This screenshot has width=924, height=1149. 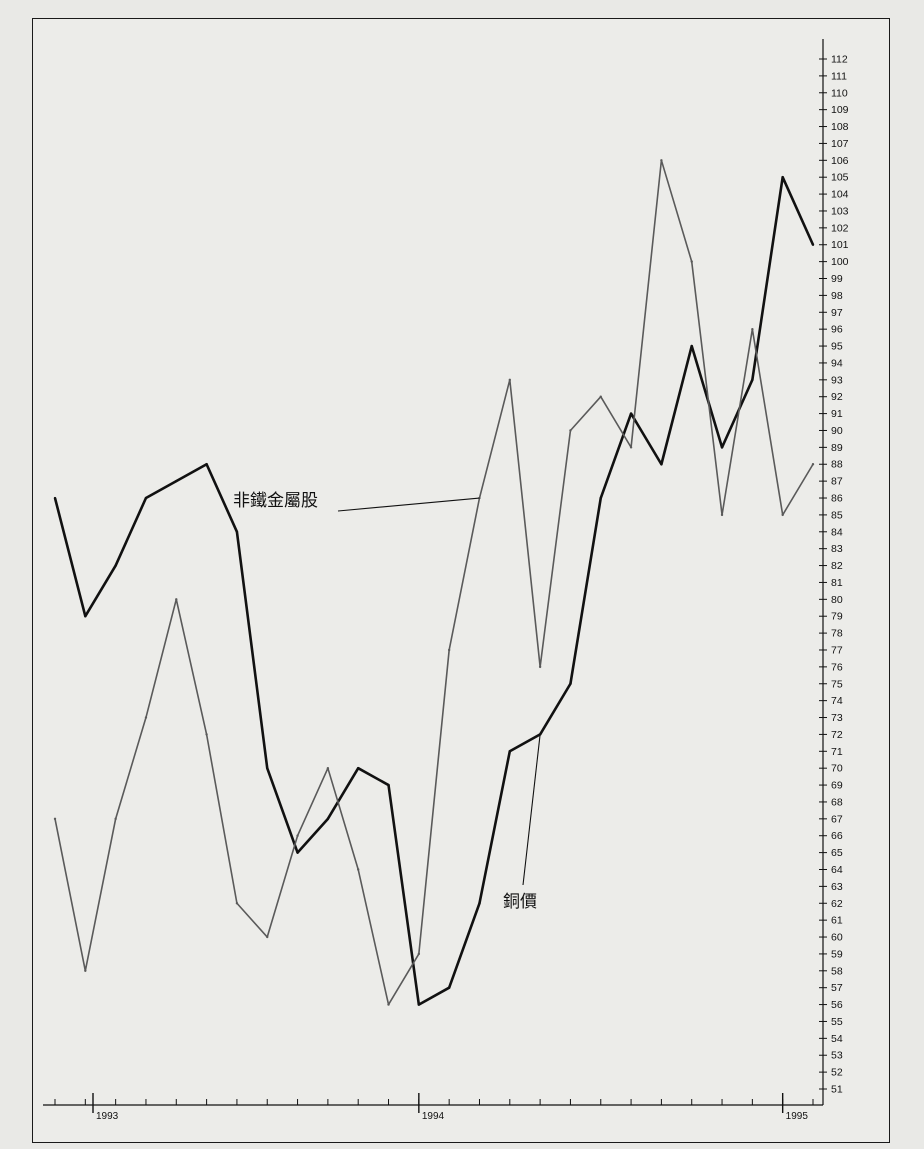 What do you see at coordinates (837, 870) in the screenshot?
I see `y-tick-label: 64` at bounding box center [837, 870].